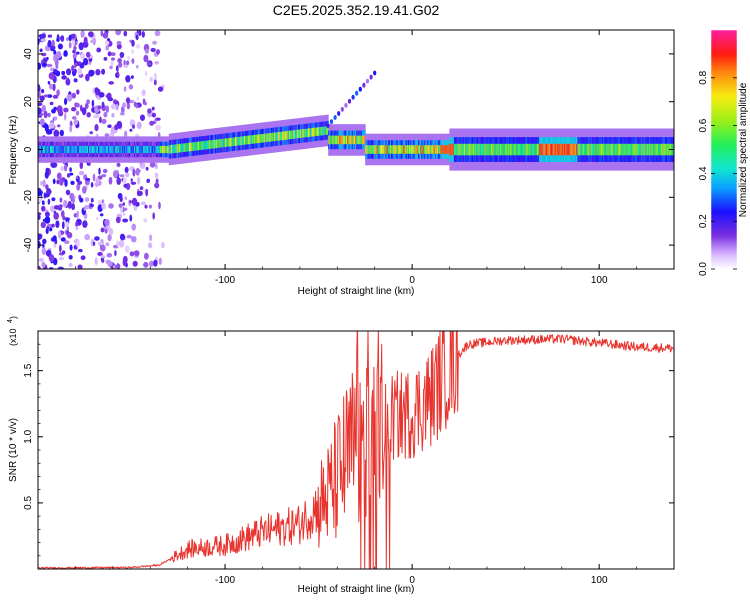  I want to click on snr-multiplier: (x10 4 ), so click(12, 331).